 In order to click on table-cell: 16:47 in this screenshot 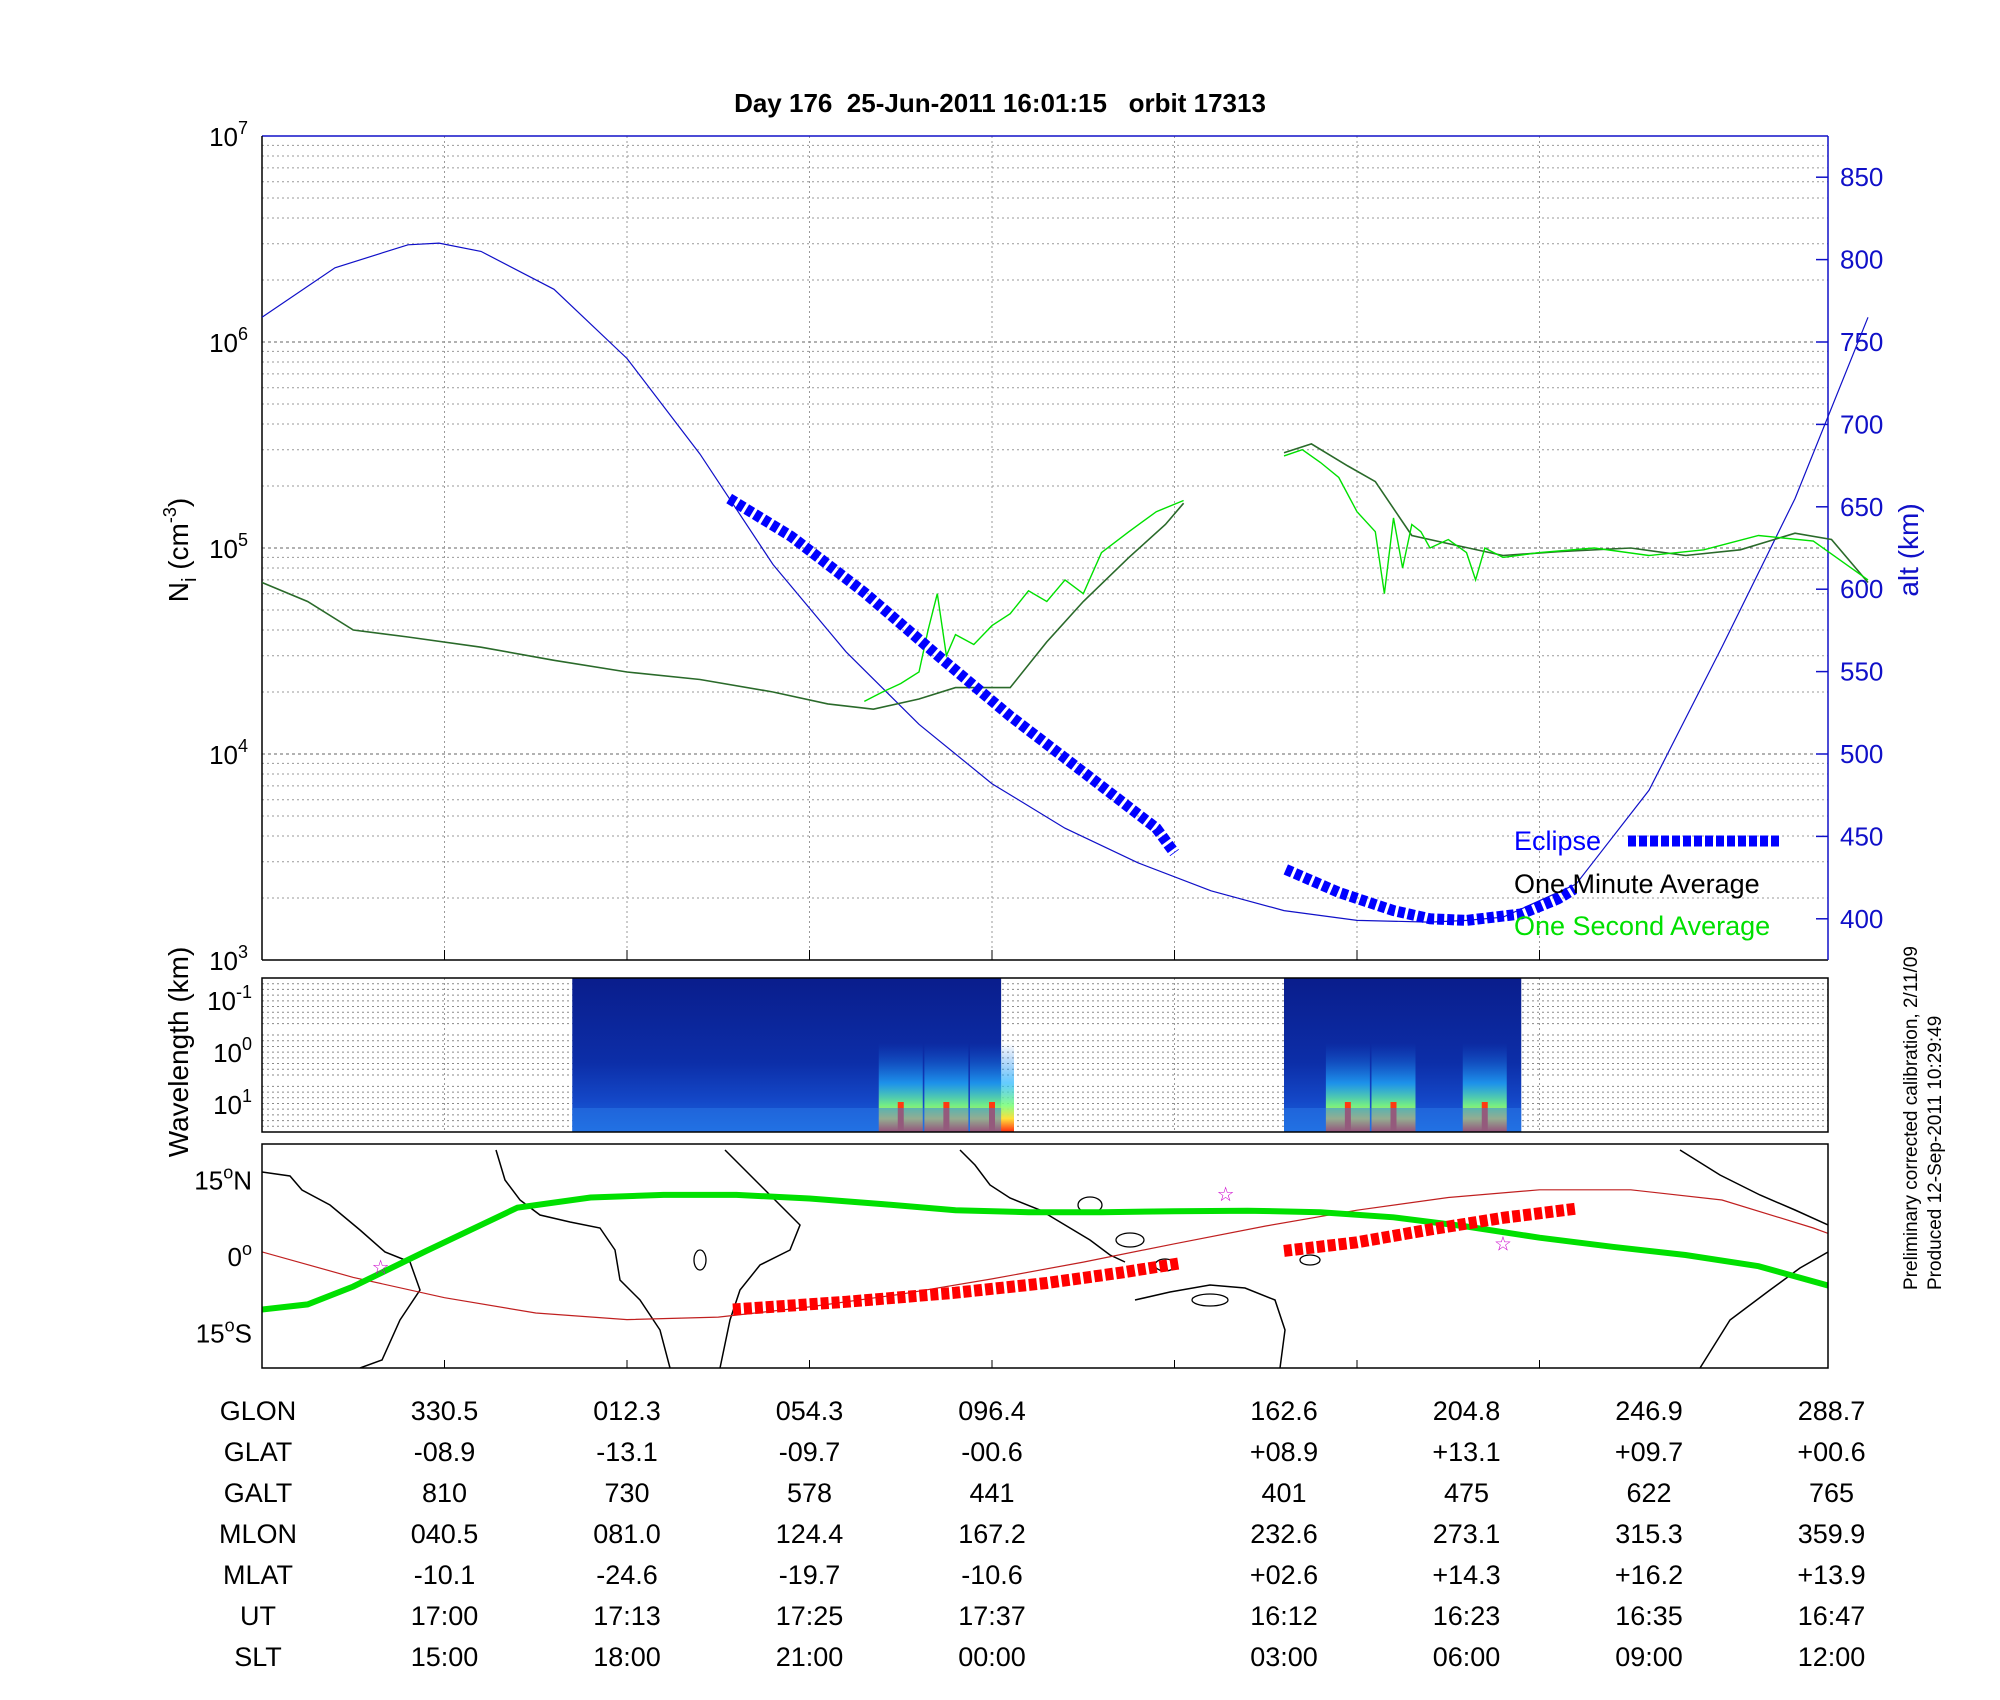, I will do `click(1832, 1616)`.